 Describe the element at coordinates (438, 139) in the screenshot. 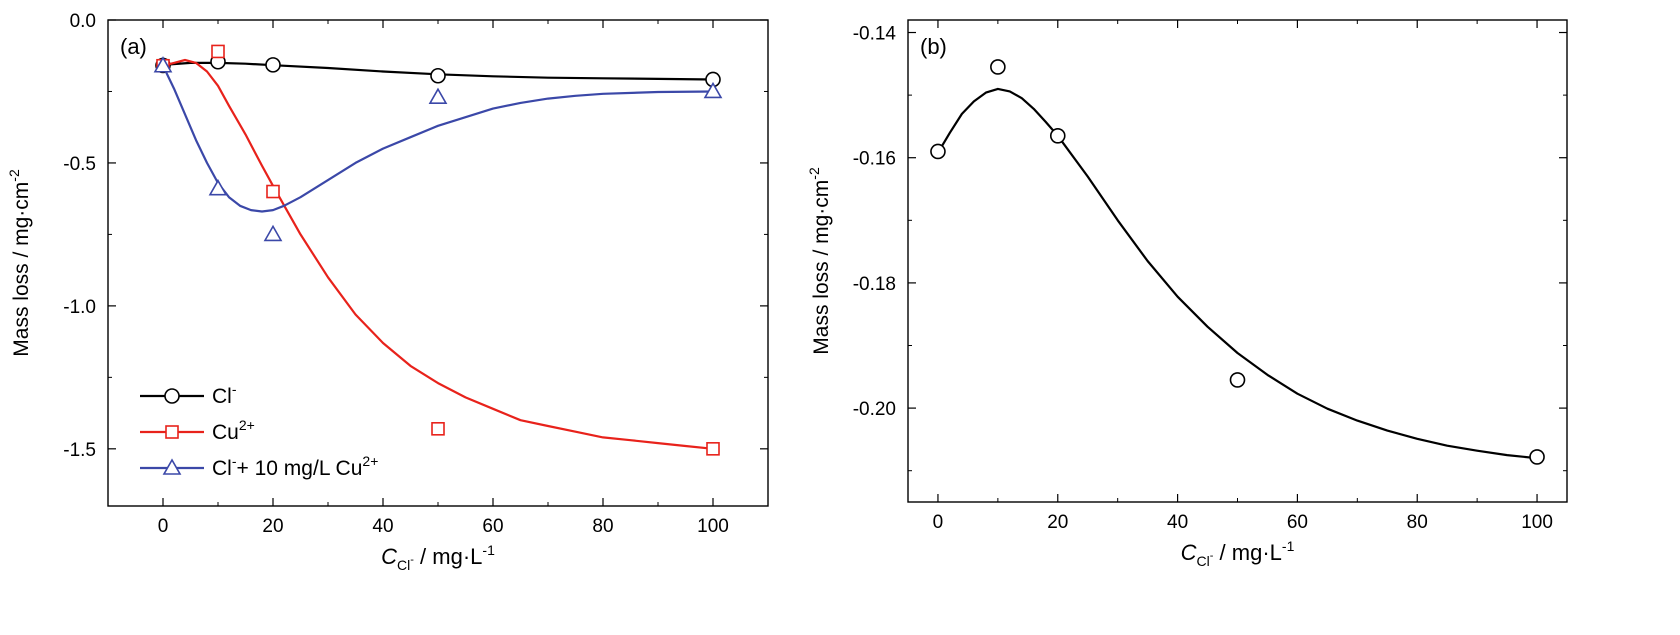

I see `series-fit-line` at that location.